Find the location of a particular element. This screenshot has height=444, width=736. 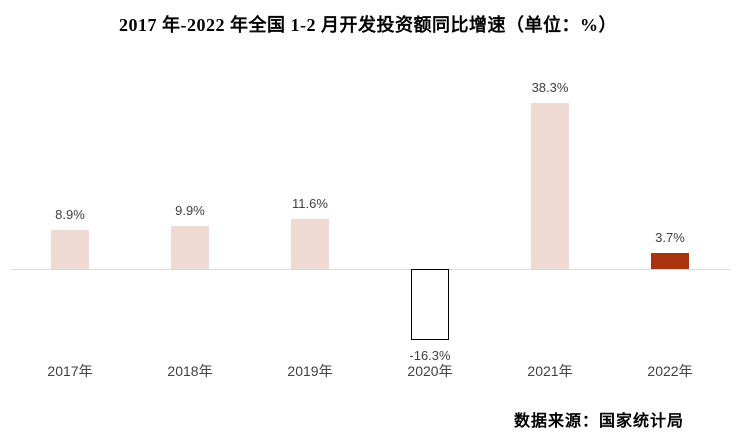

chart-title: 2017 年-2022 年全国 1-2 月开发投资额同比增速（单位：%） is located at coordinates (368, 25).